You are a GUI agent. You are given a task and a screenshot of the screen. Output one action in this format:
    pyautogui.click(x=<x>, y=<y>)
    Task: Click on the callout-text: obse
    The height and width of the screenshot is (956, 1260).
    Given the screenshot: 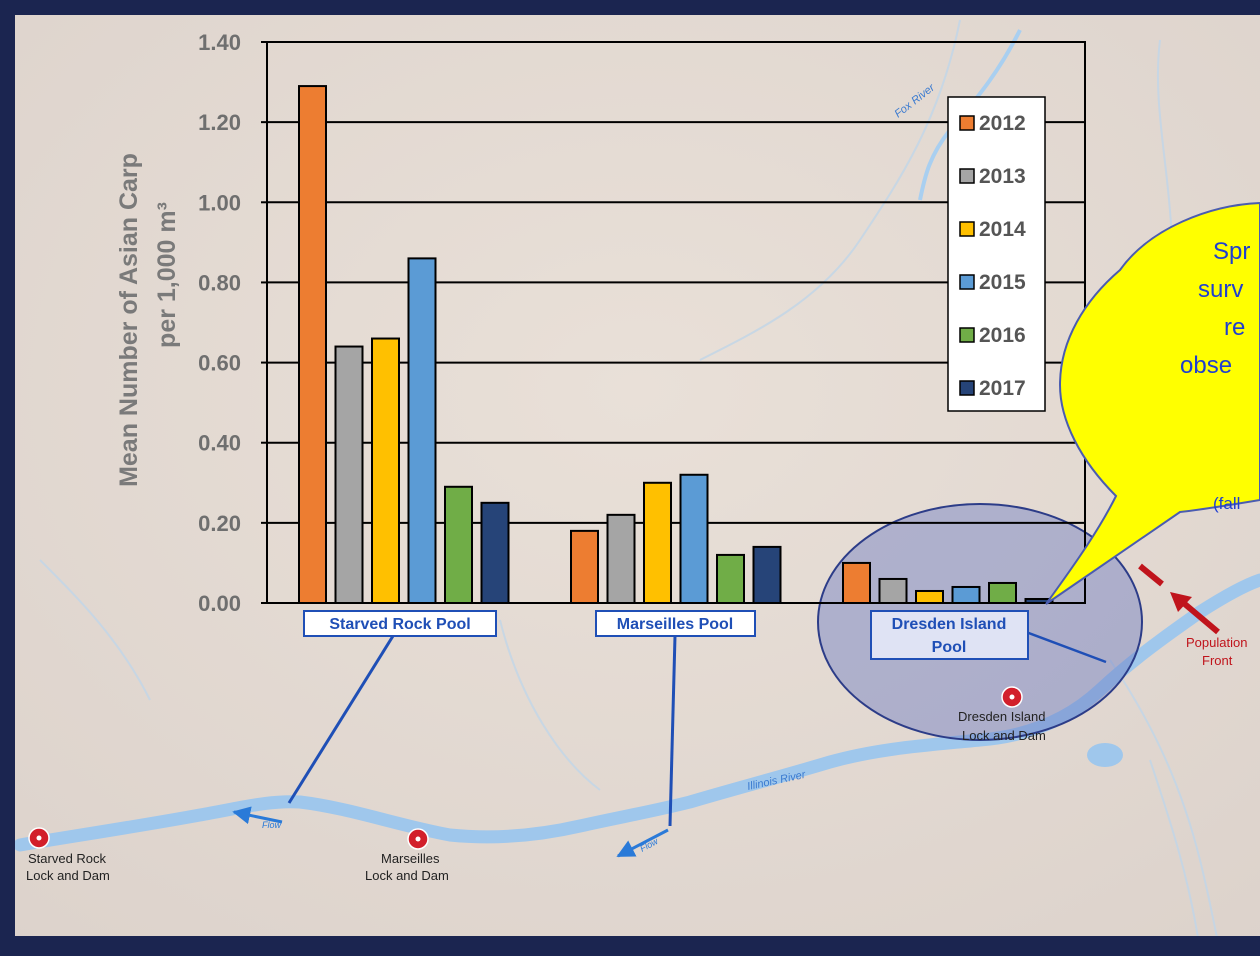 What is the action you would take?
    pyautogui.click(x=1206, y=365)
    